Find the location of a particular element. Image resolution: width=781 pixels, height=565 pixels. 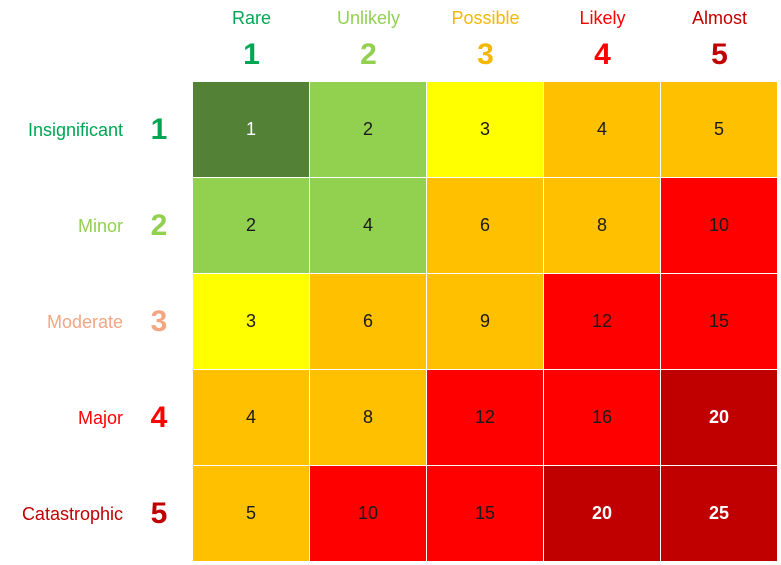

risk-cell: 16 is located at coordinates (602, 417).